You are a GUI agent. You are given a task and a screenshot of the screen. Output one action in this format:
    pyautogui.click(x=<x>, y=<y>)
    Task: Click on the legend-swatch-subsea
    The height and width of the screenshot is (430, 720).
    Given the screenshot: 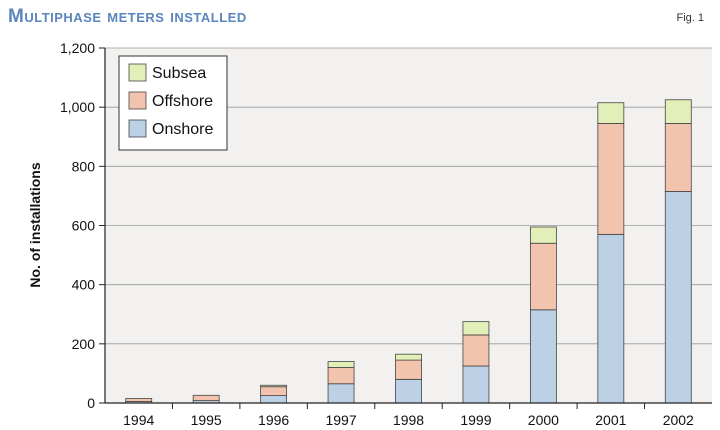 What is the action you would take?
    pyautogui.click(x=137, y=72)
    